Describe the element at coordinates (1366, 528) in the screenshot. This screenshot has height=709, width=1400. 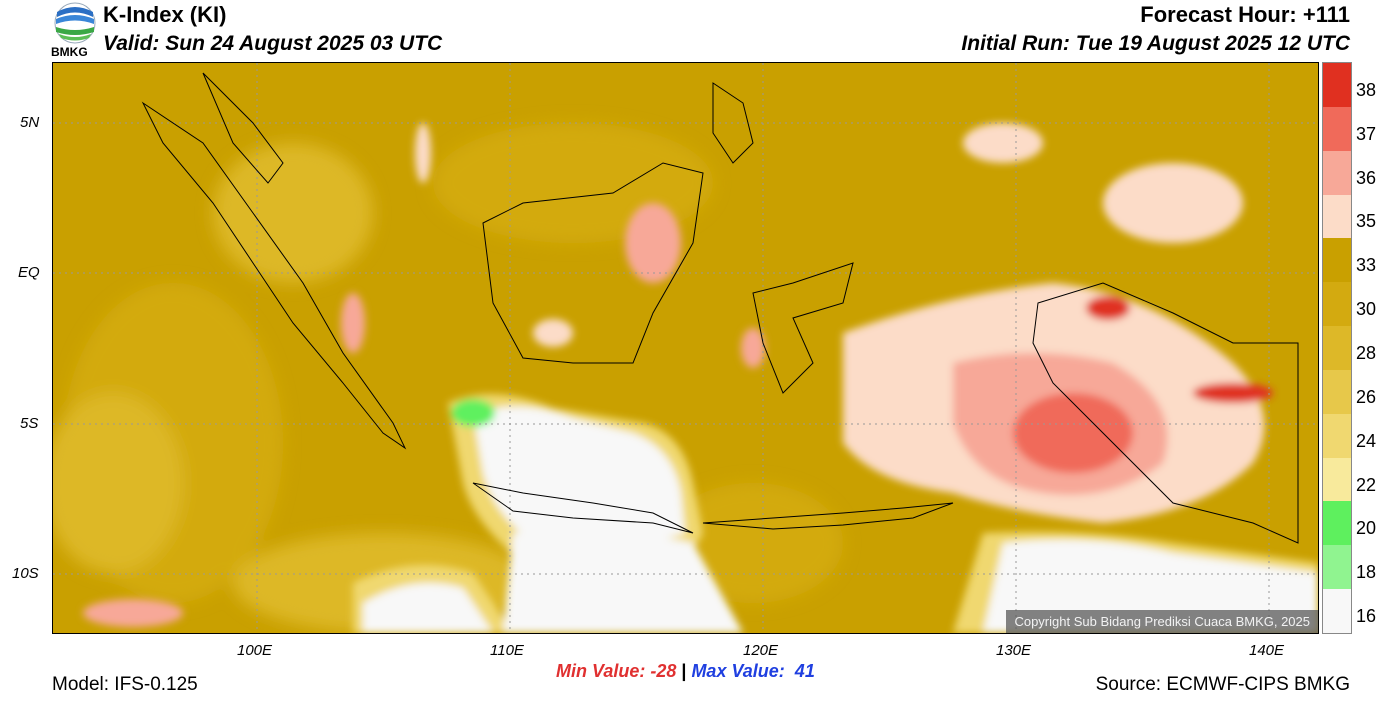
I see `colorbar-tick-label: 20` at that location.